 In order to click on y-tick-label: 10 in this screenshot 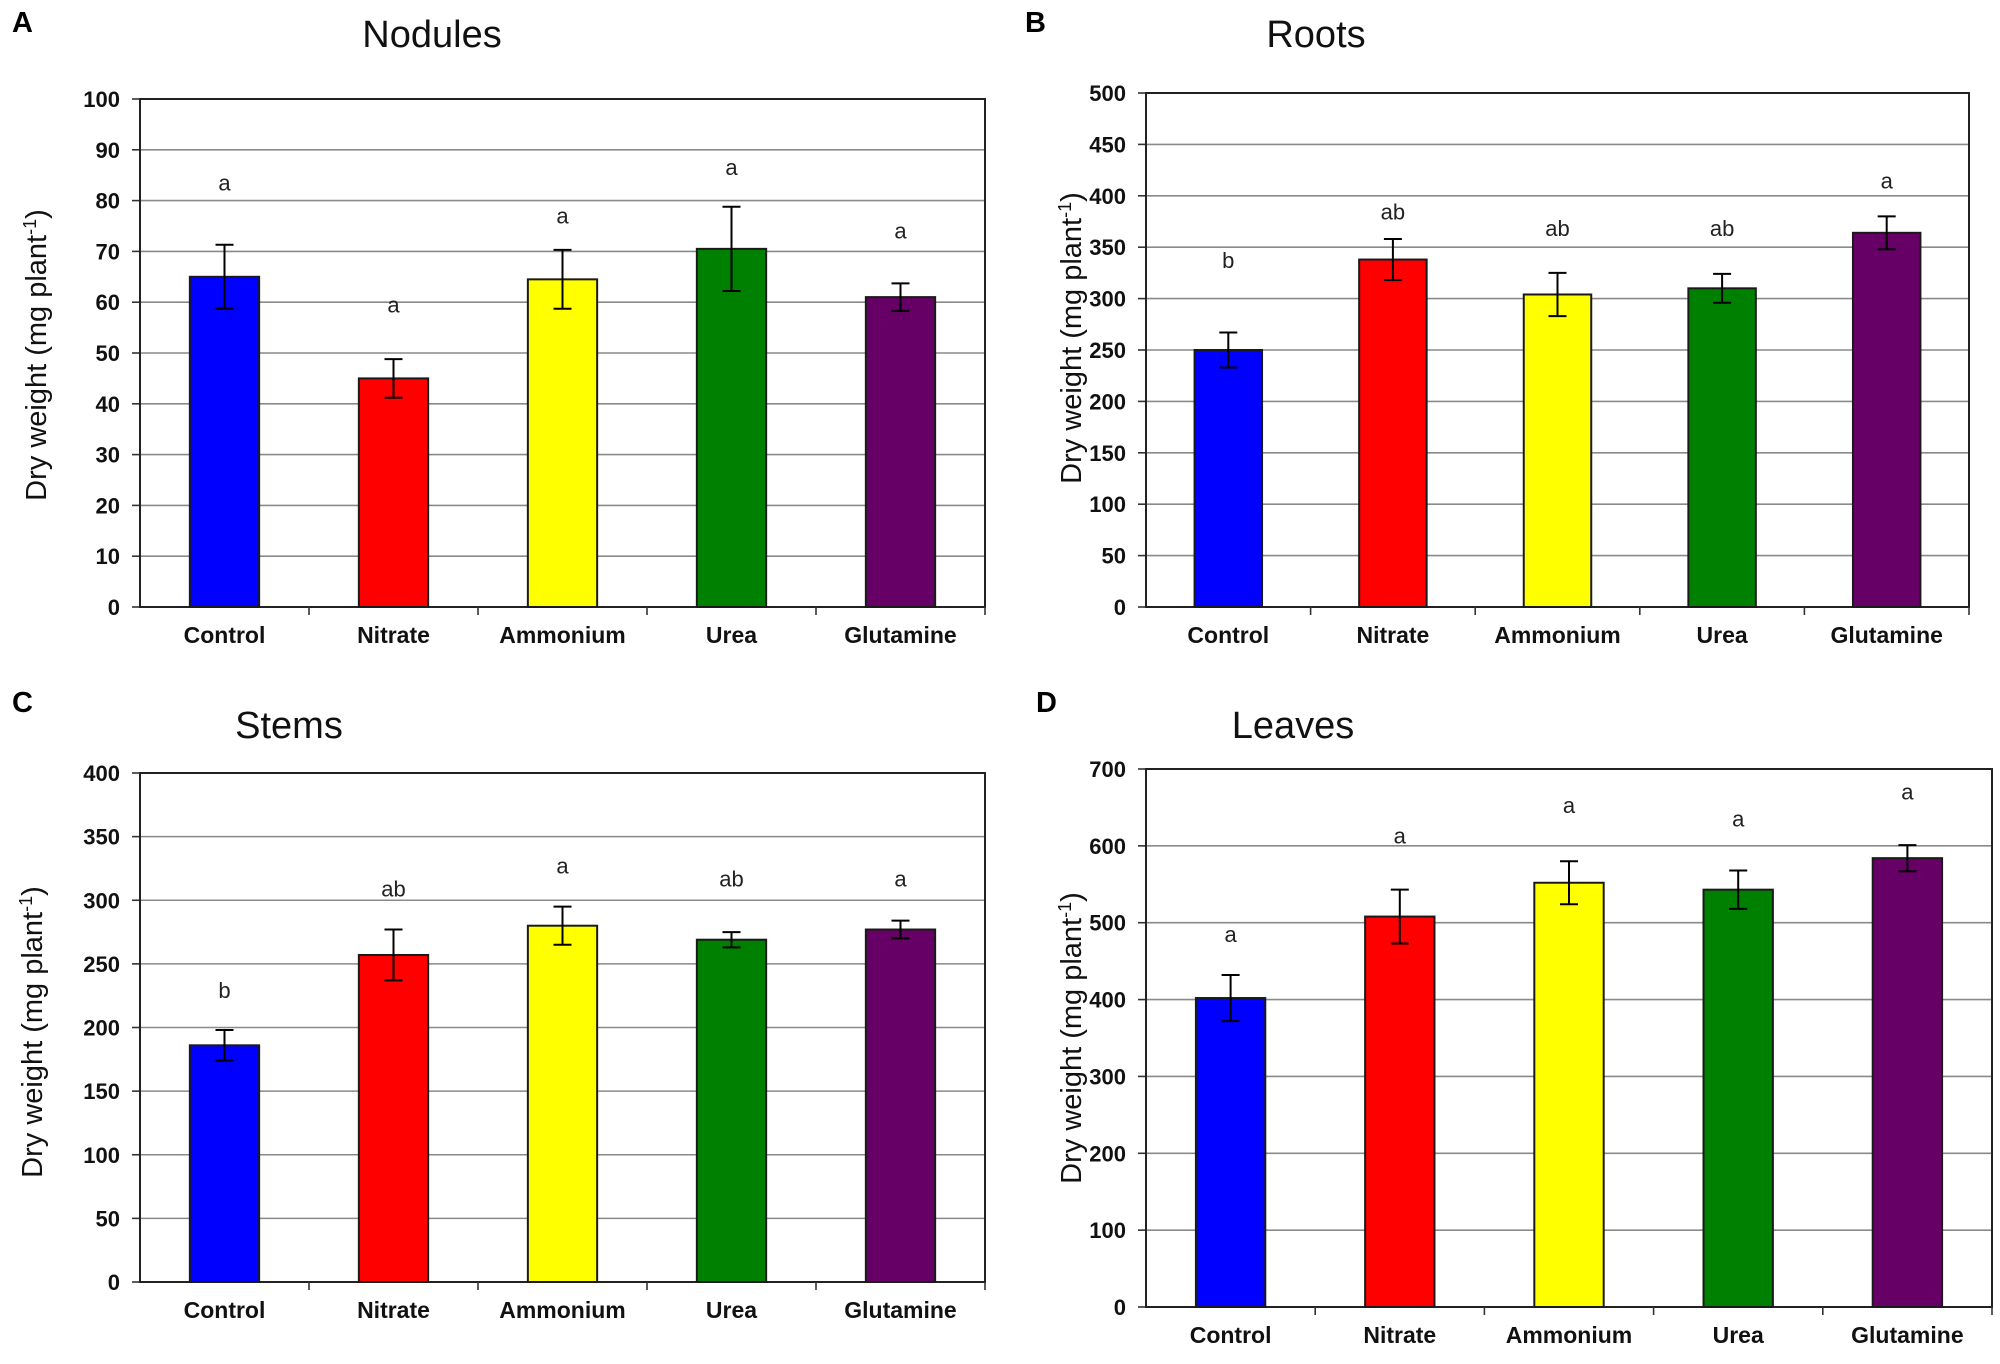, I will do `click(108, 556)`.